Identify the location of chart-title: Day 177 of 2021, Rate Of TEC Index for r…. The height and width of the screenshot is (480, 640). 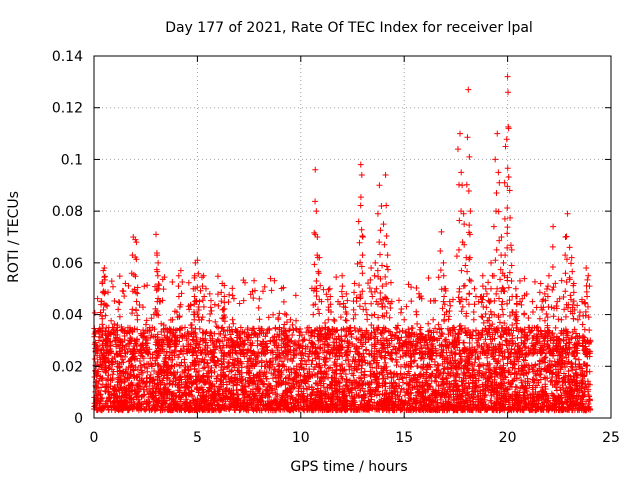
(349, 28).